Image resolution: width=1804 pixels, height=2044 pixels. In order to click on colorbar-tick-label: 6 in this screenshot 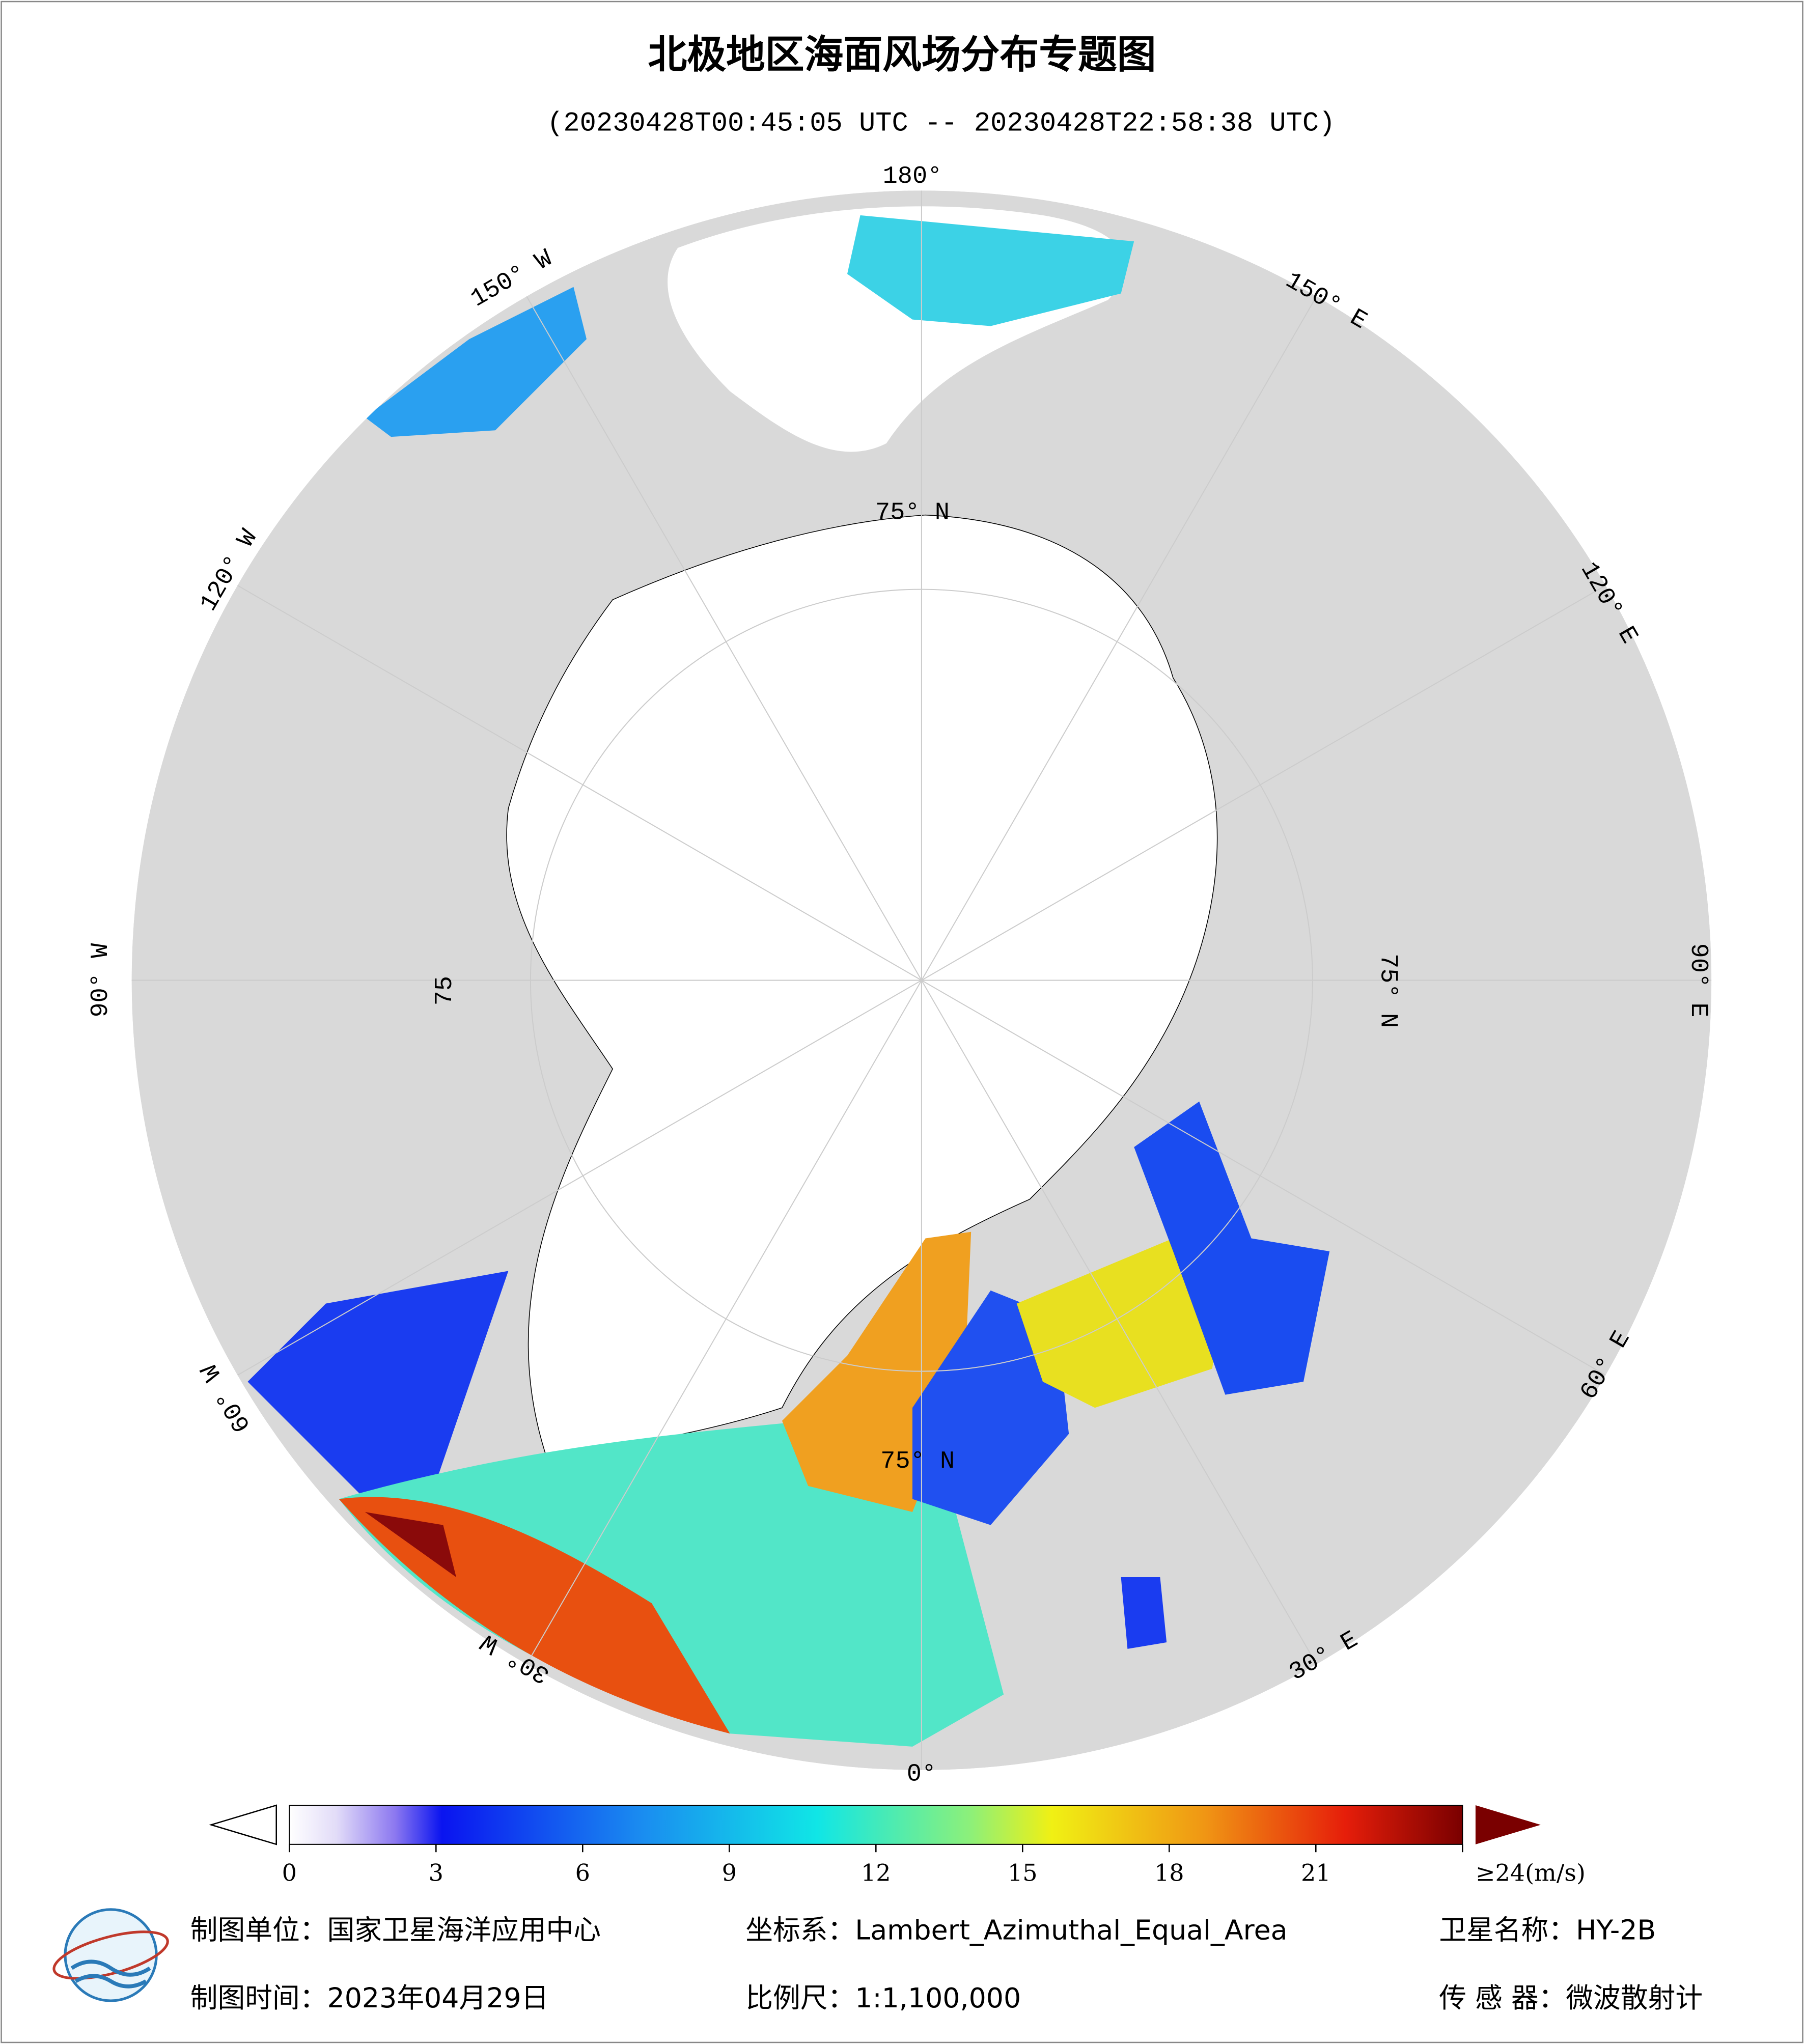, I will do `click(582, 1873)`.